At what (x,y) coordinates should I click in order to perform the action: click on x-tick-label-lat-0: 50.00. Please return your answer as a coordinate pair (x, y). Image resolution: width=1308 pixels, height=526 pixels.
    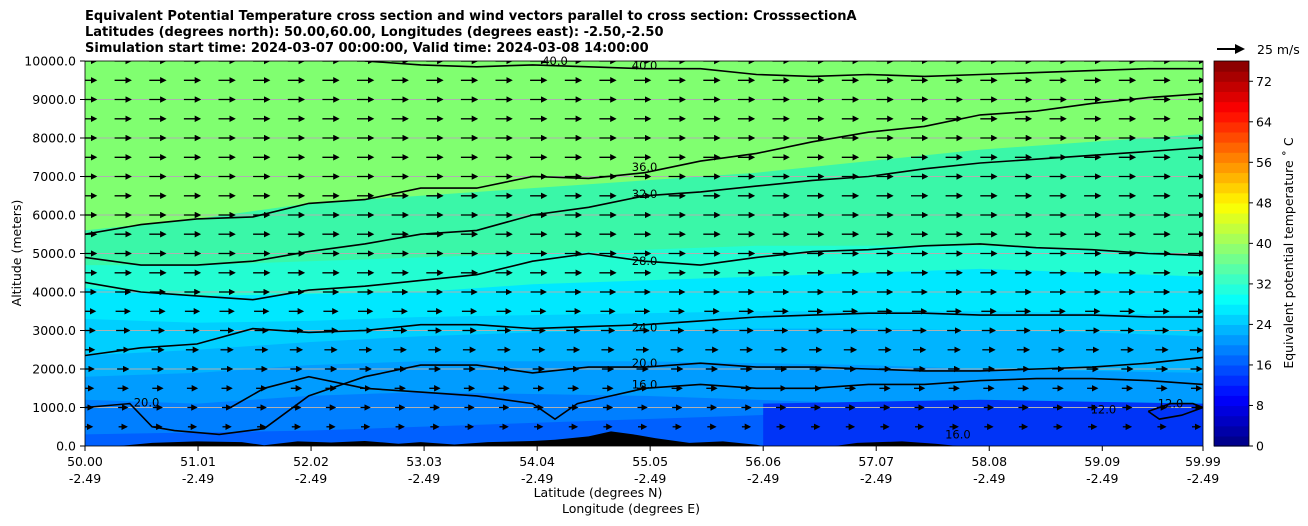
    Looking at the image, I should click on (85, 461).